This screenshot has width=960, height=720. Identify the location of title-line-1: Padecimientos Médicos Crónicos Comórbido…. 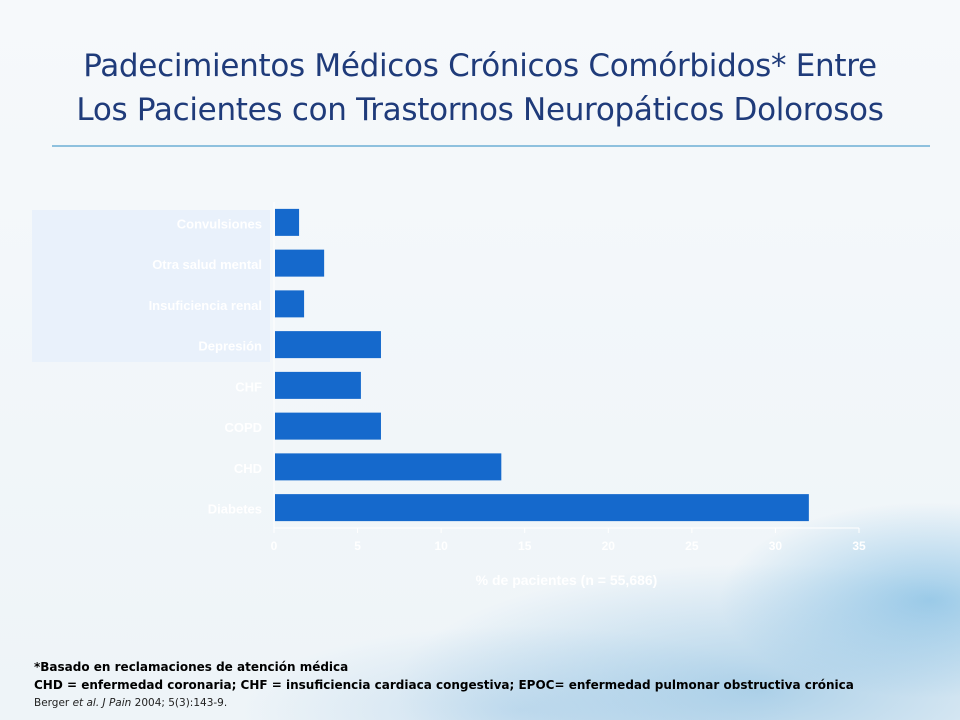
(480, 66).